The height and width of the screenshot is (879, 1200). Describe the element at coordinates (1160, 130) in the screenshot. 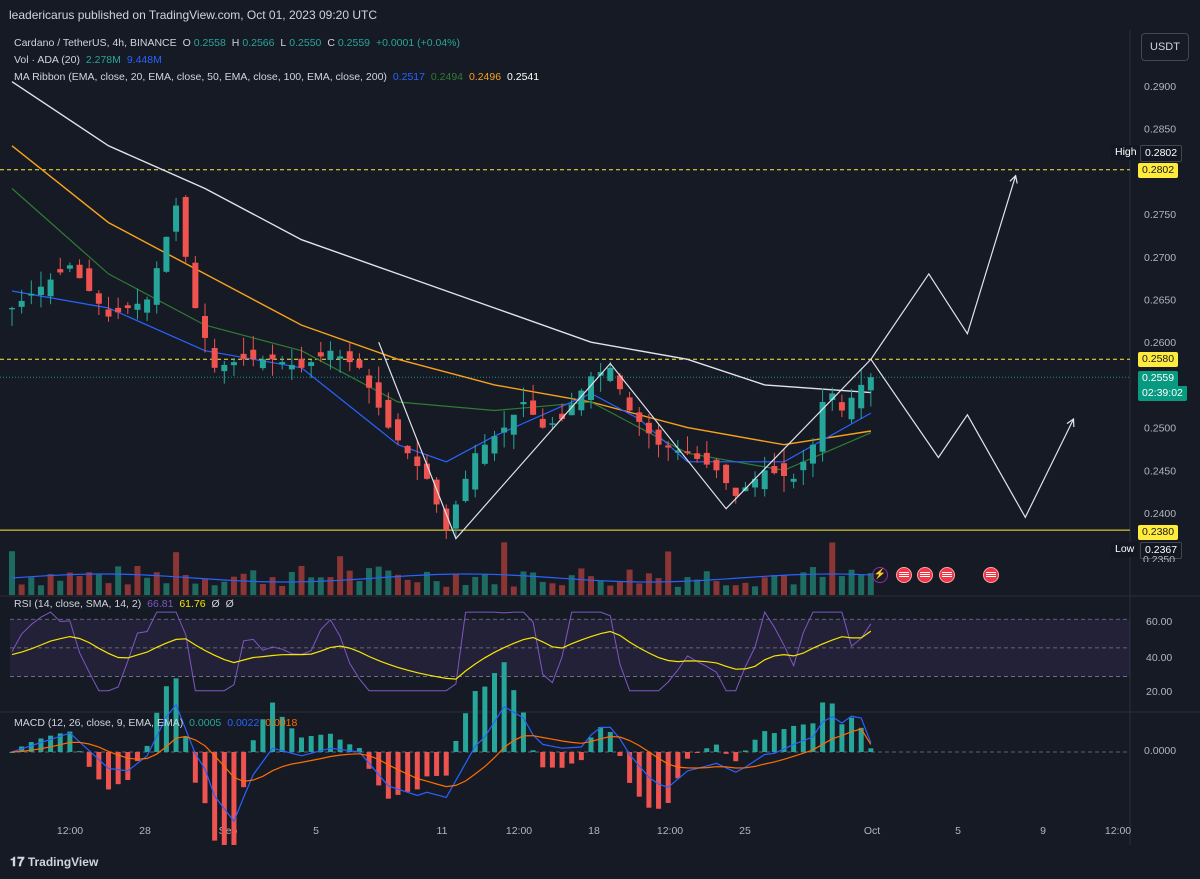

I see `y-tick-label: 0.2850` at that location.